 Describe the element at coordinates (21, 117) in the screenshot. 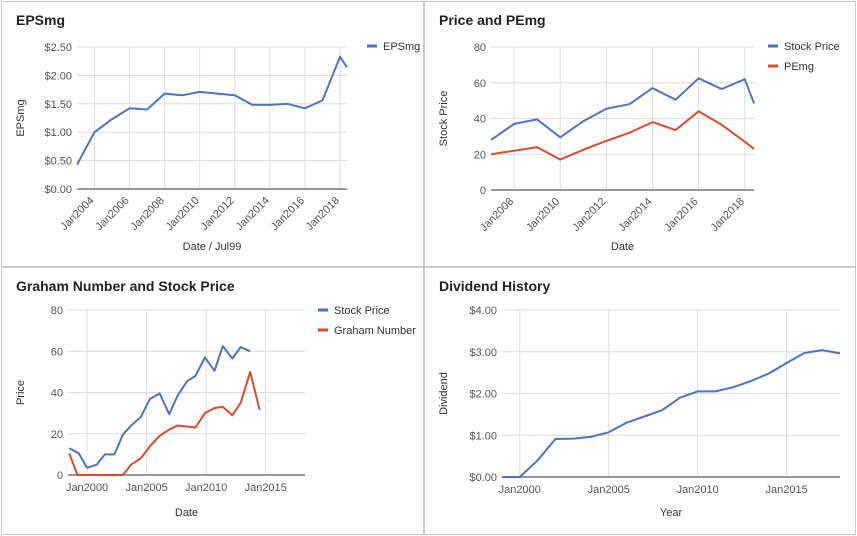

I see `y-axis-label: EPSmg` at that location.